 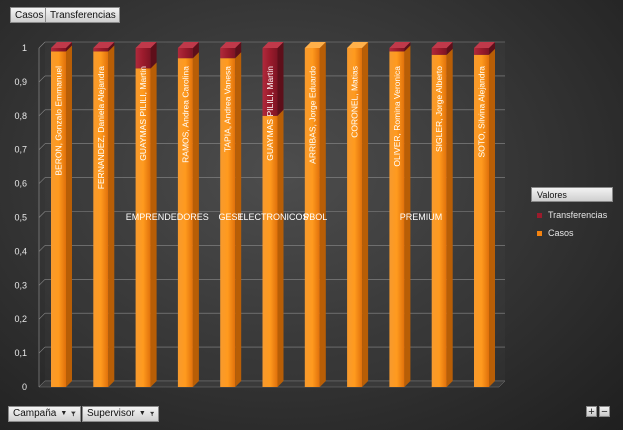 What do you see at coordinates (572, 194) in the screenshot?
I see `legend-title: Valores` at bounding box center [572, 194].